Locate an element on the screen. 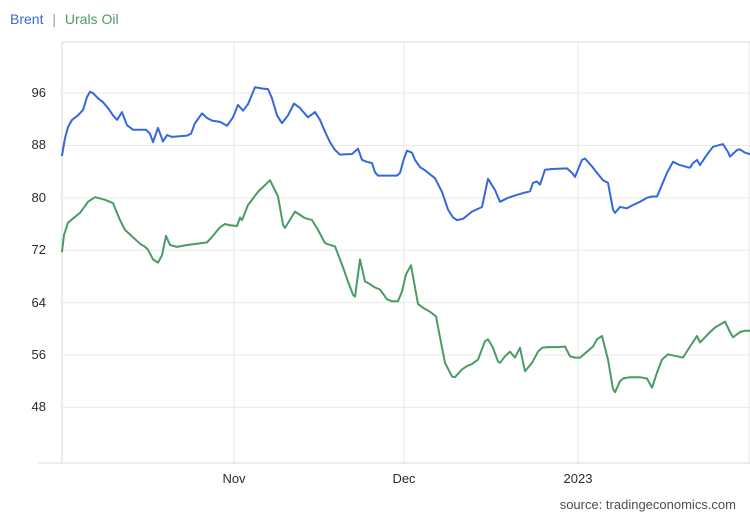 The image size is (750, 520). legend-item-urals: Urals Oil is located at coordinates (91, 19).